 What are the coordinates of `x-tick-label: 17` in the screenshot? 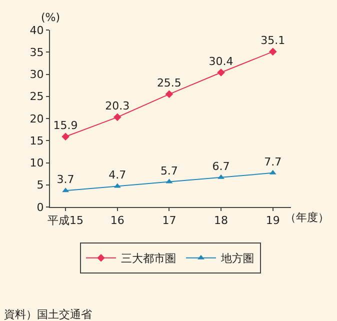 It's located at (169, 221).